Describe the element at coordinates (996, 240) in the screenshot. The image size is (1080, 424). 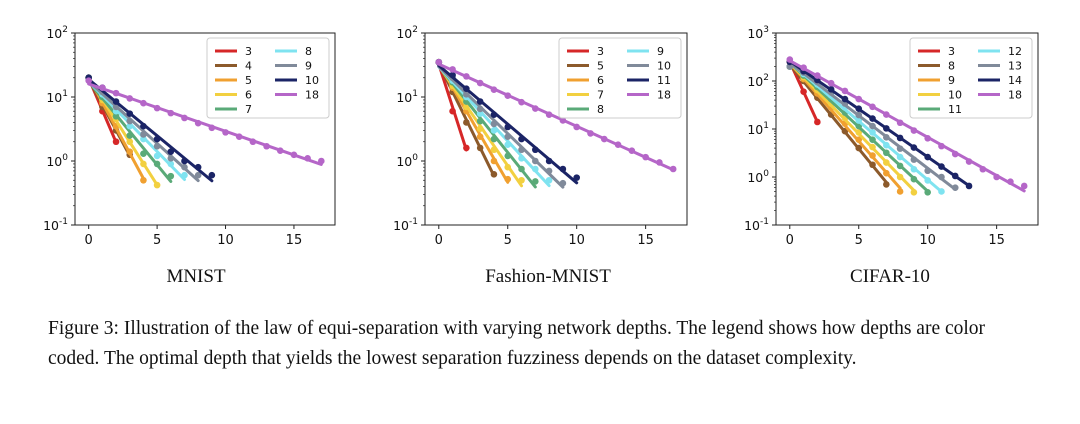
I see `x-tick-label: 15` at that location.